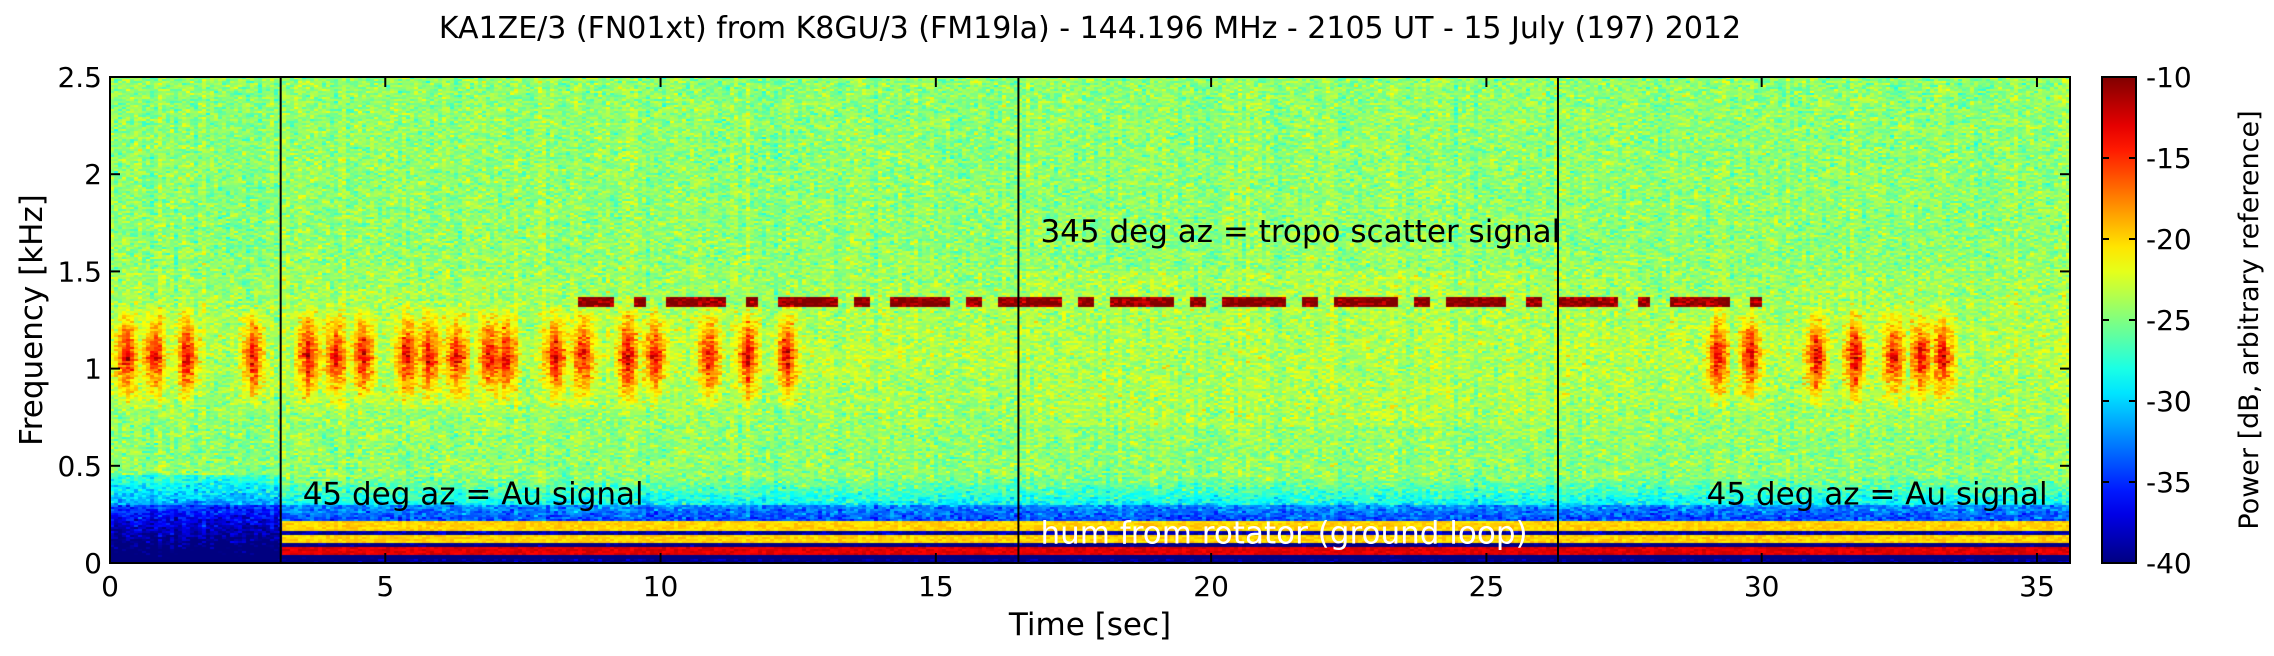 This screenshot has width=2274, height=656. Describe the element at coordinates (2169, 482) in the screenshot. I see `colorbar-tick-label: -35` at that location.